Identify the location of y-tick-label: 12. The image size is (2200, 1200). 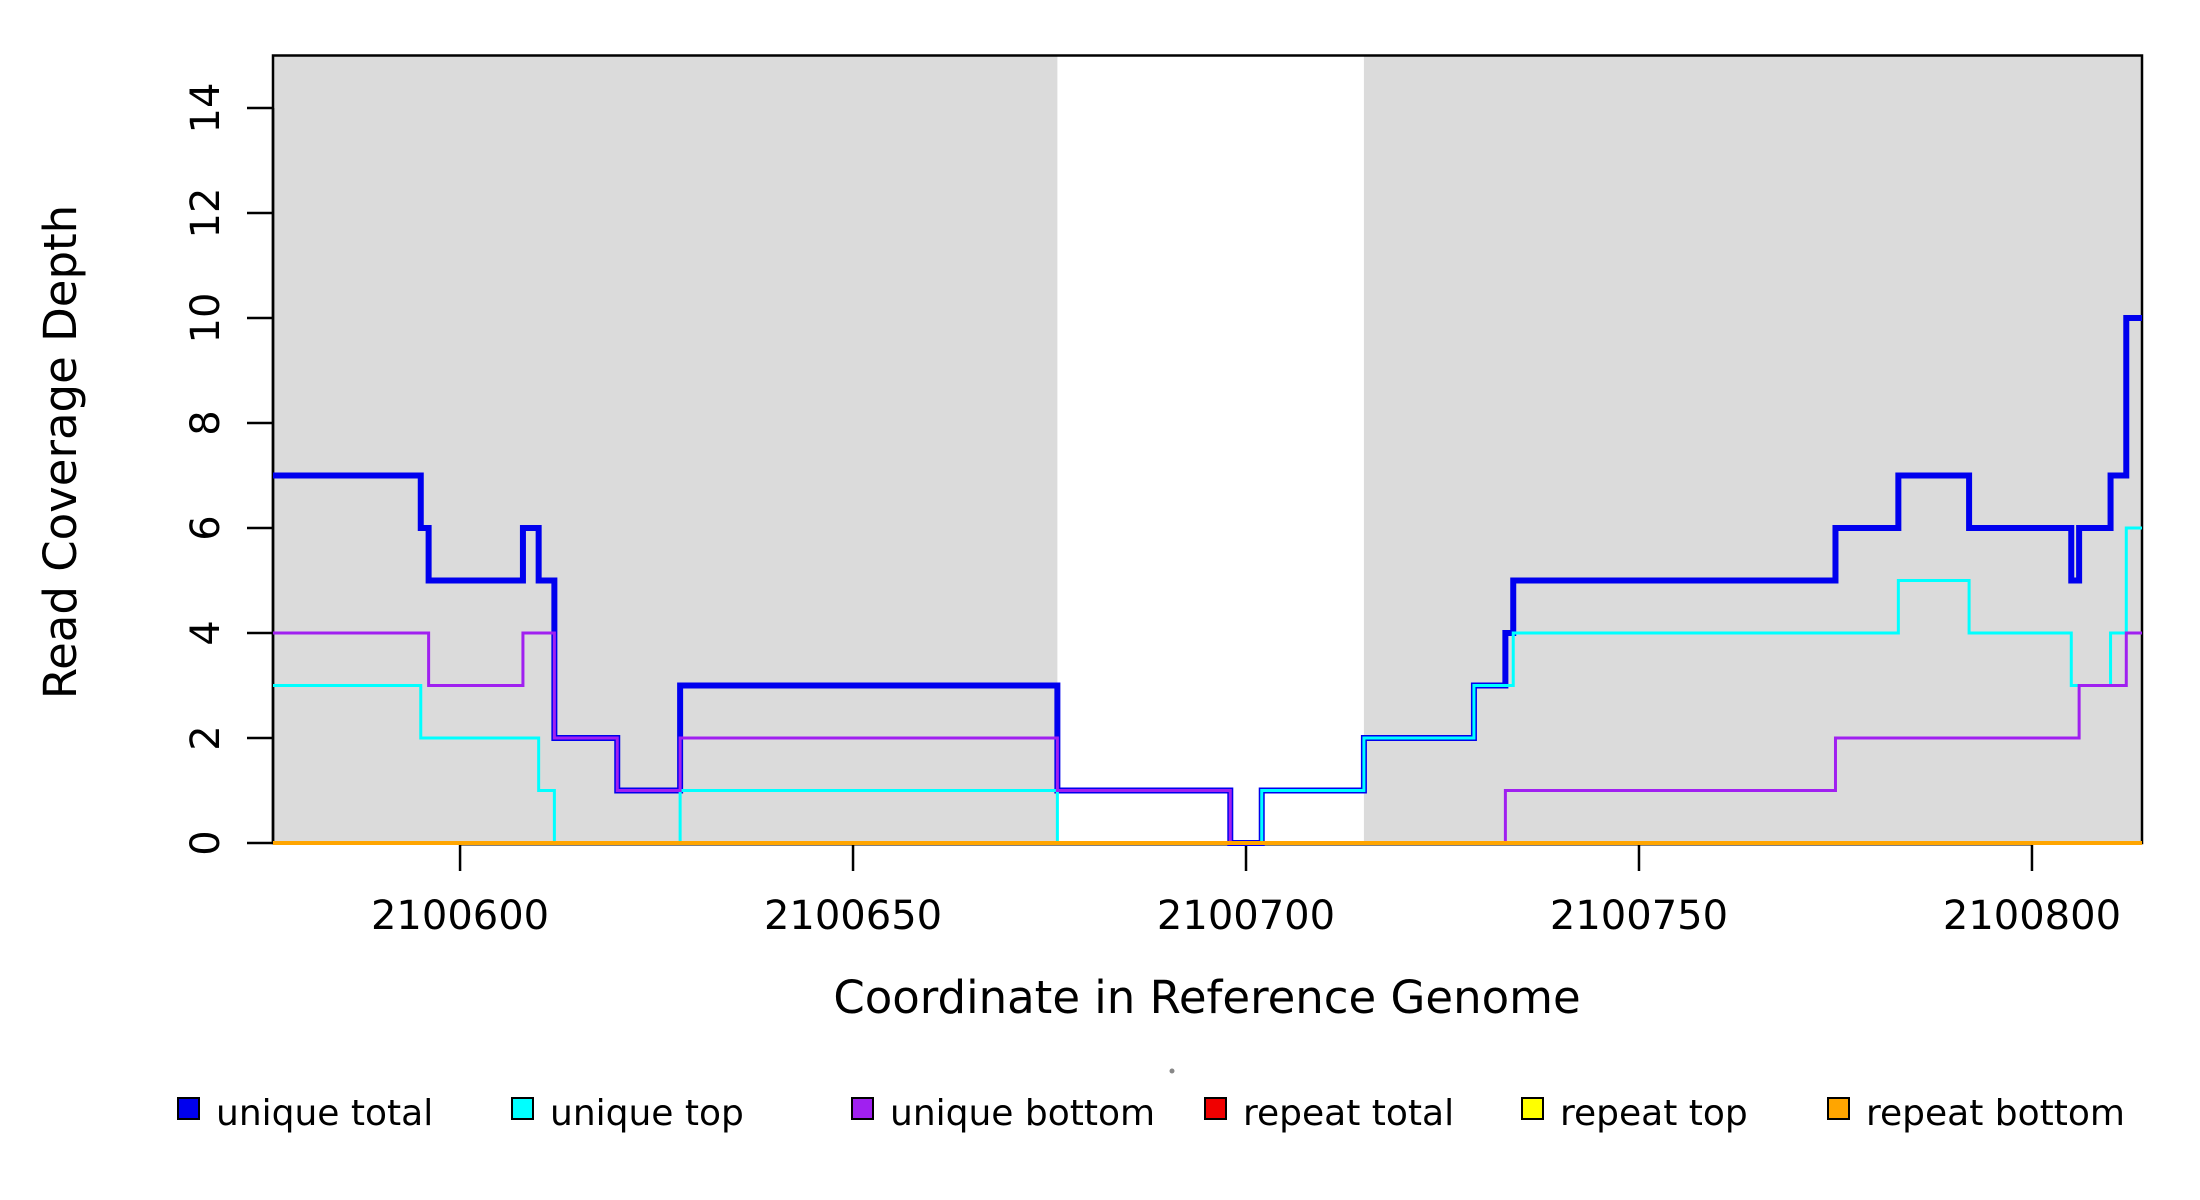
(206, 213).